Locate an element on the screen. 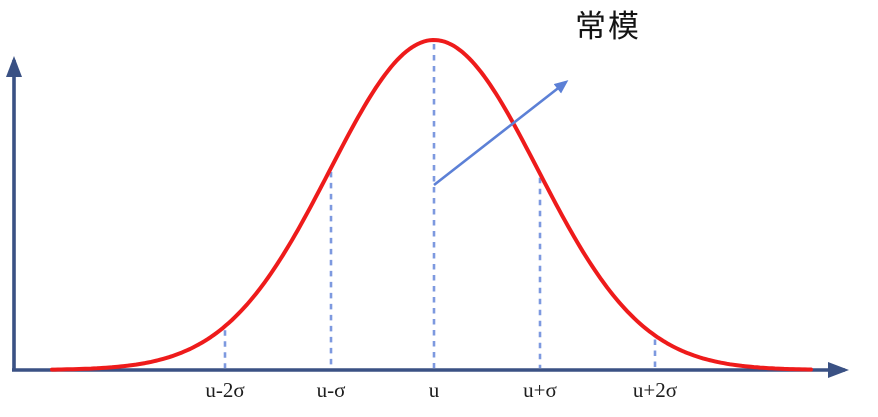 The height and width of the screenshot is (417, 878). x-tick-label-mean: u is located at coordinates (434, 390).